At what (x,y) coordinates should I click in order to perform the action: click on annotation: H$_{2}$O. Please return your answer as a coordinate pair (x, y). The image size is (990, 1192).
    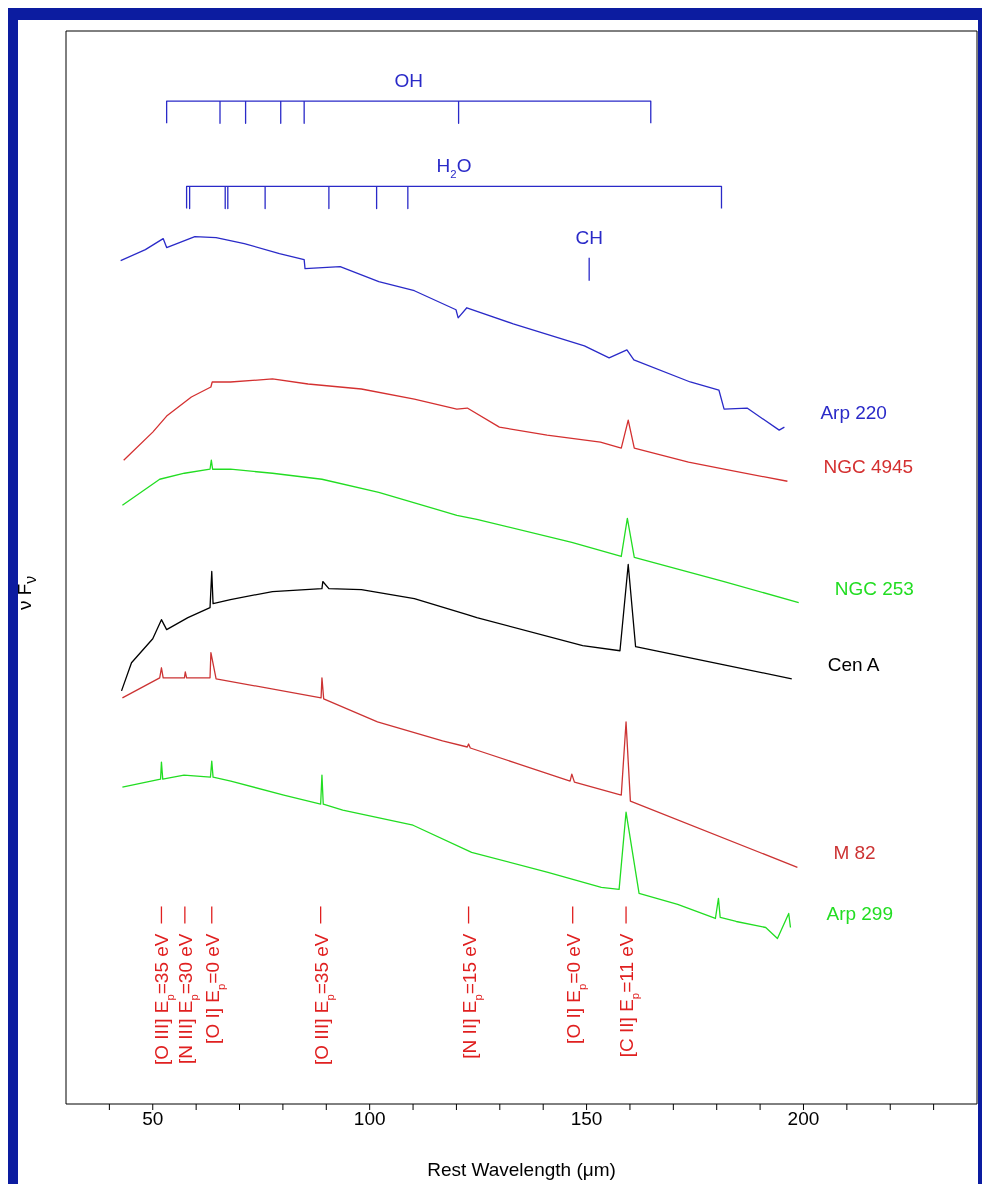
    Looking at the image, I should click on (454, 168).